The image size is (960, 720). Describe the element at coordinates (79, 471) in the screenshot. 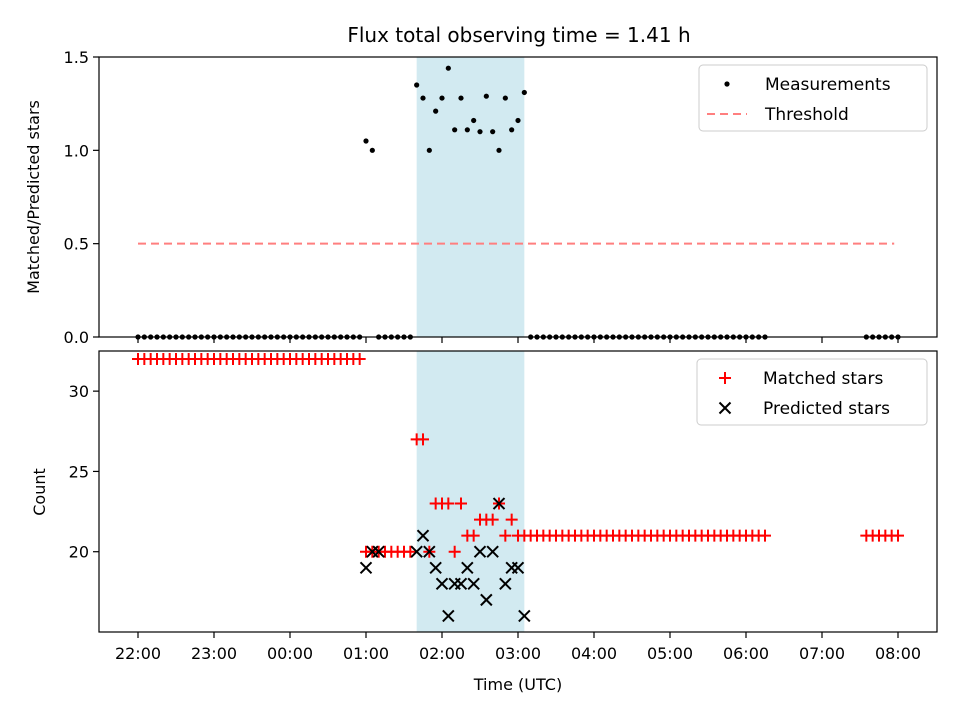

I see `y-tick-label: 25` at that location.